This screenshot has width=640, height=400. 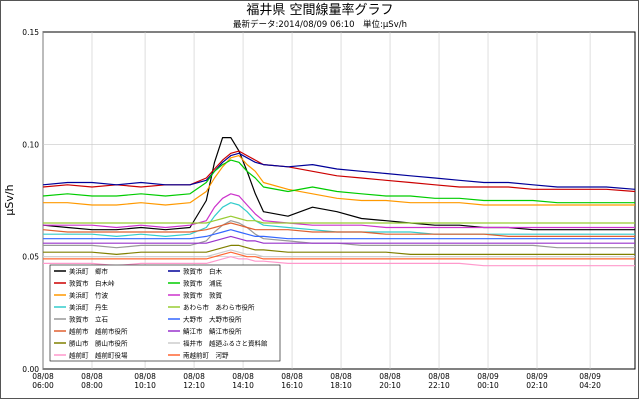 I want to click on legend-entry-2: 美浜町 竹波, so click(x=89, y=294).